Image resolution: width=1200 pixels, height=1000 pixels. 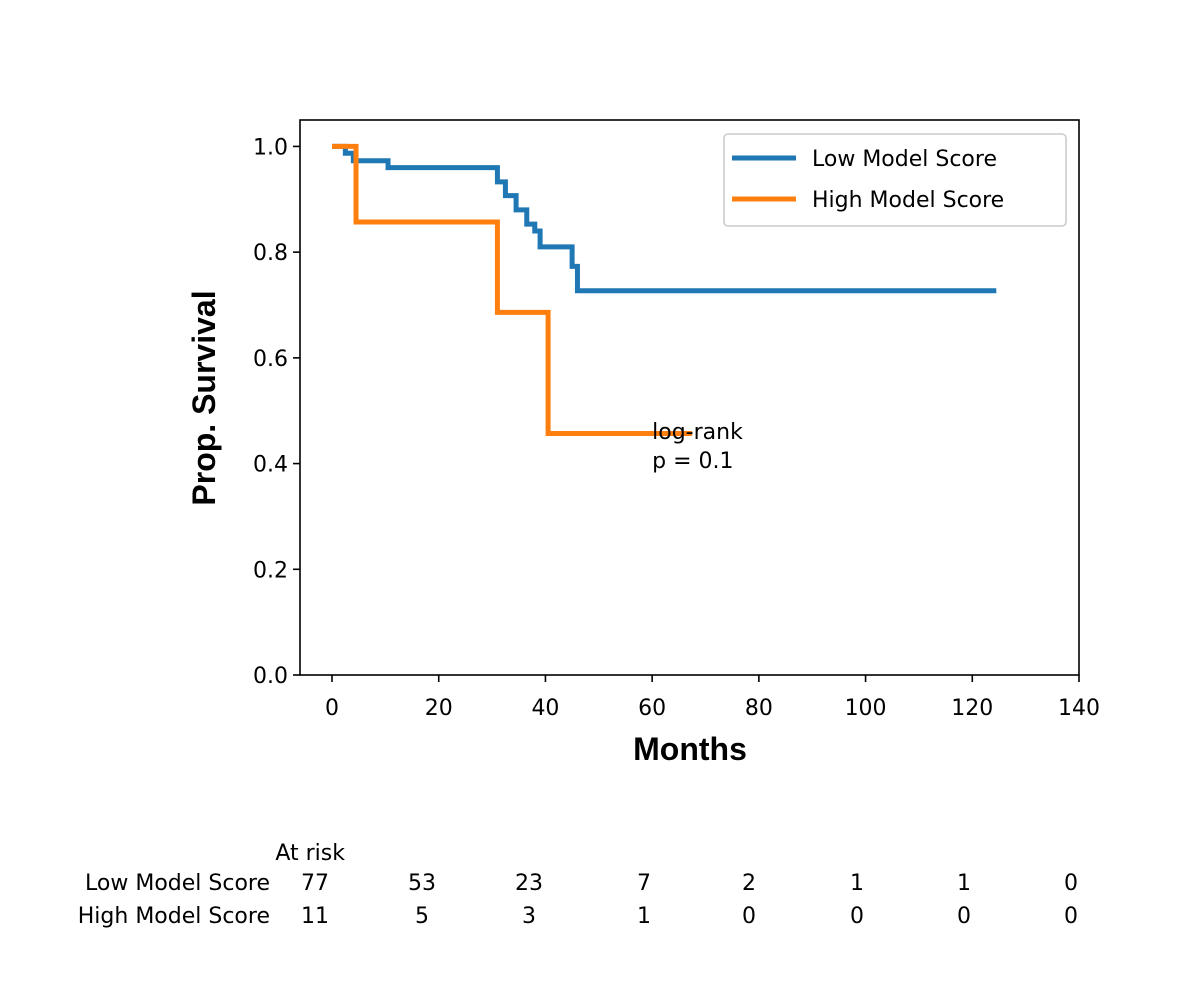 What do you see at coordinates (904, 159) in the screenshot?
I see `legend-label-low-model-score: Low Model Score` at bounding box center [904, 159].